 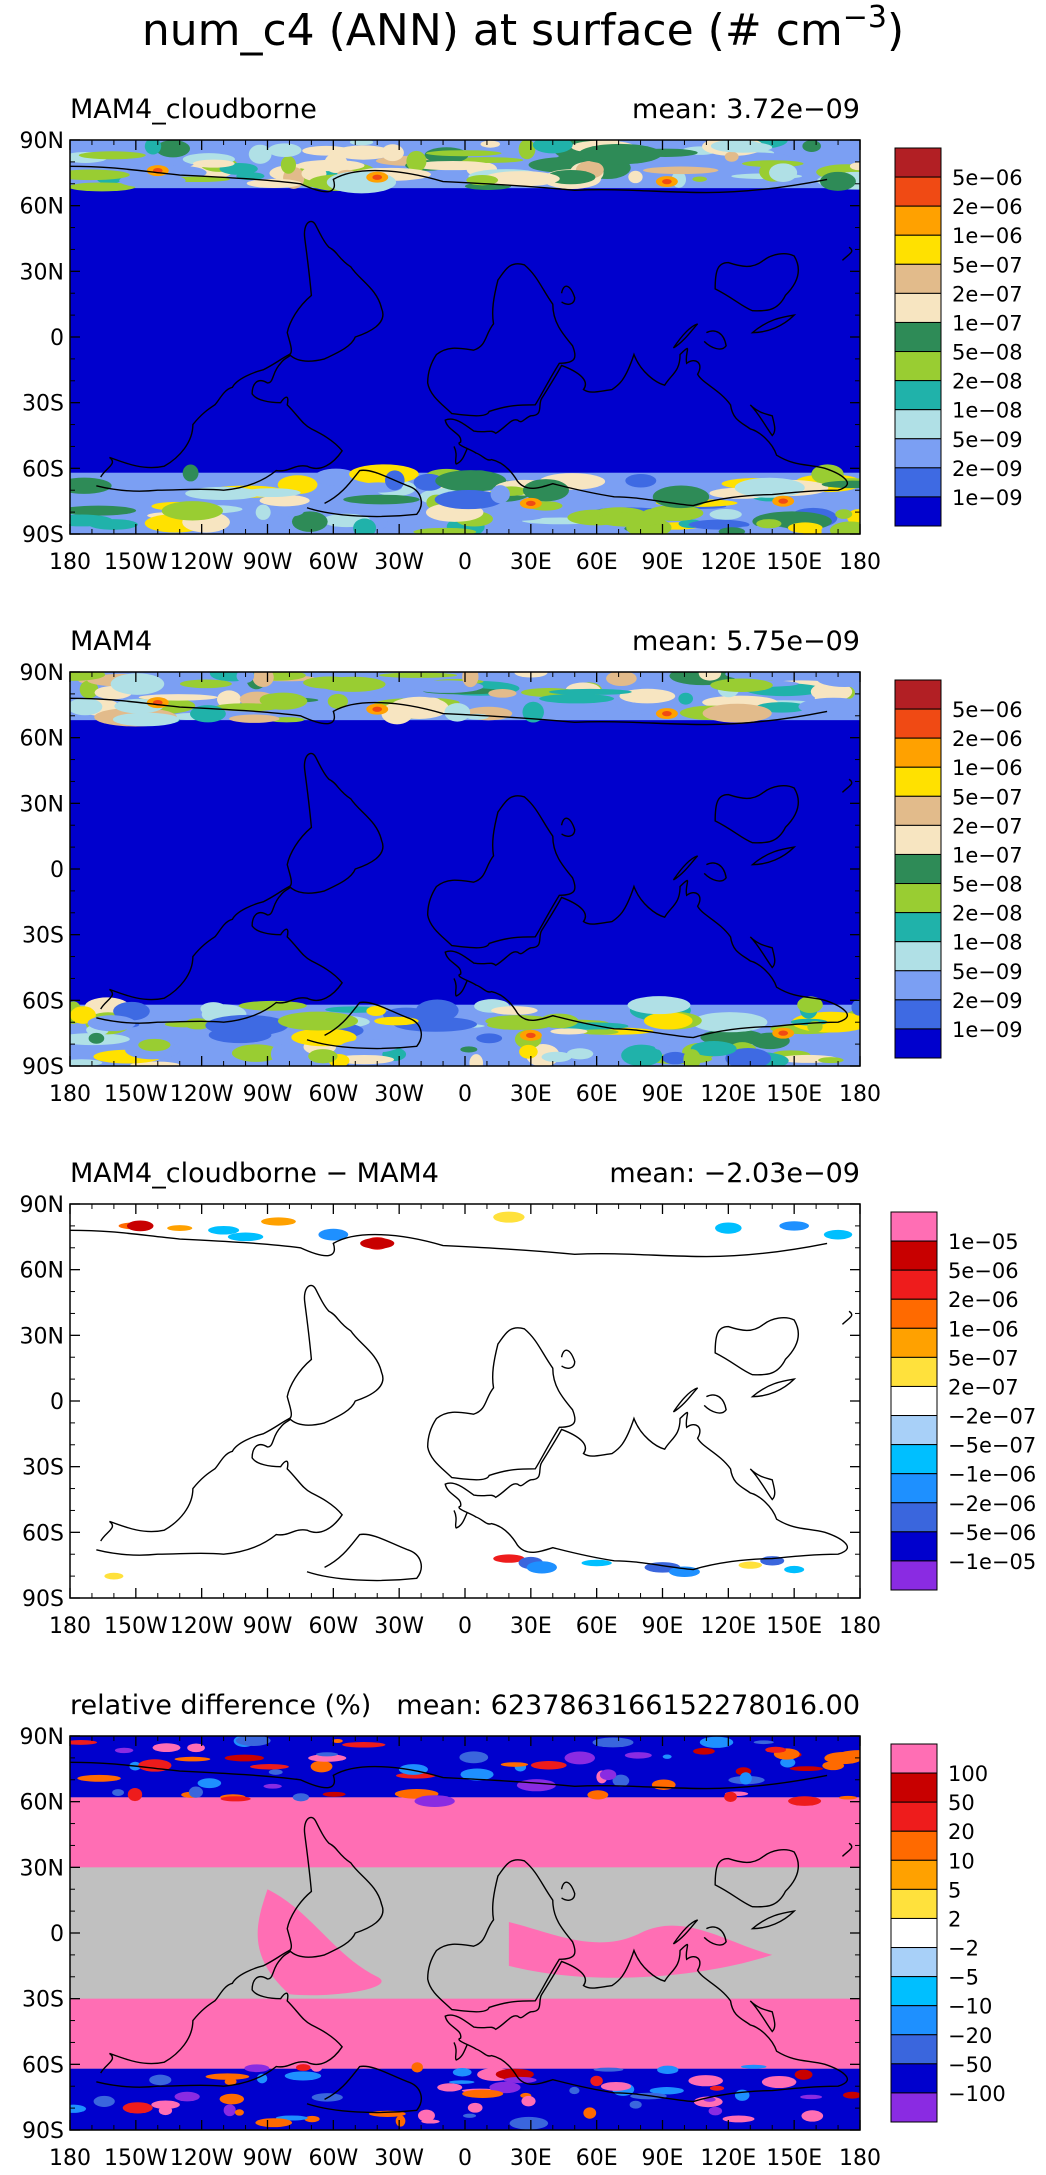 I want to click on colorbar-label: 1e−08, so click(x=987, y=411).